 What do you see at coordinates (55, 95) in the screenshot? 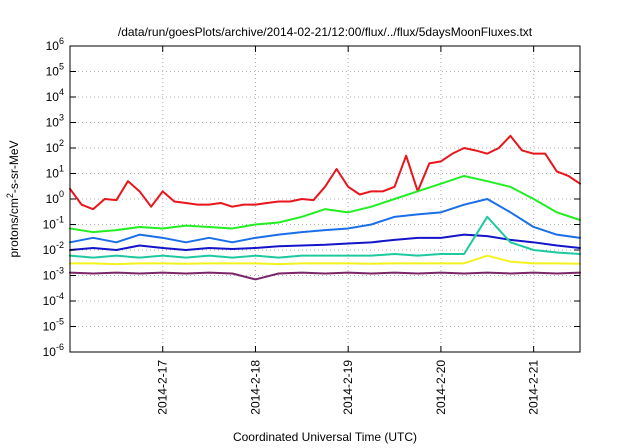
I see `y-tick-label: 10⁴` at bounding box center [55, 95].